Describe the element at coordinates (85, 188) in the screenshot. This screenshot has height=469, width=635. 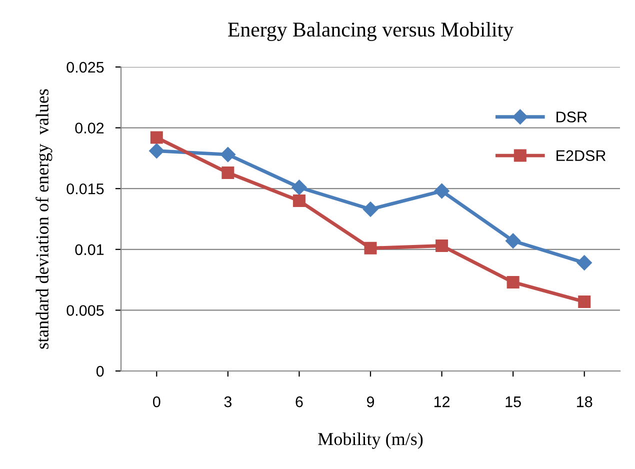
I see `y-tick-label: 0.015` at that location.